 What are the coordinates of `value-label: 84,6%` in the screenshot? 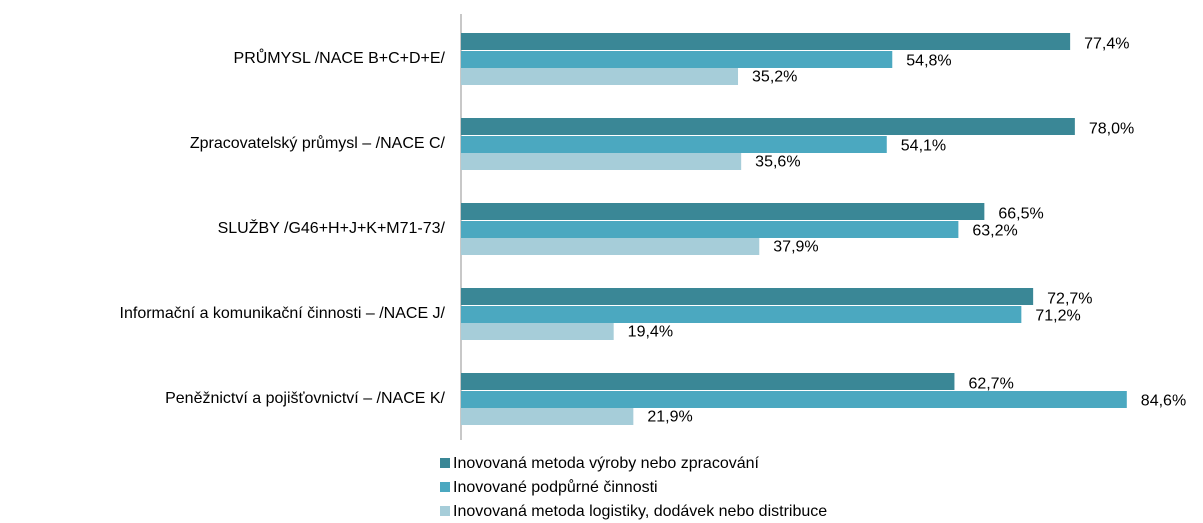 It's located at (1163, 401).